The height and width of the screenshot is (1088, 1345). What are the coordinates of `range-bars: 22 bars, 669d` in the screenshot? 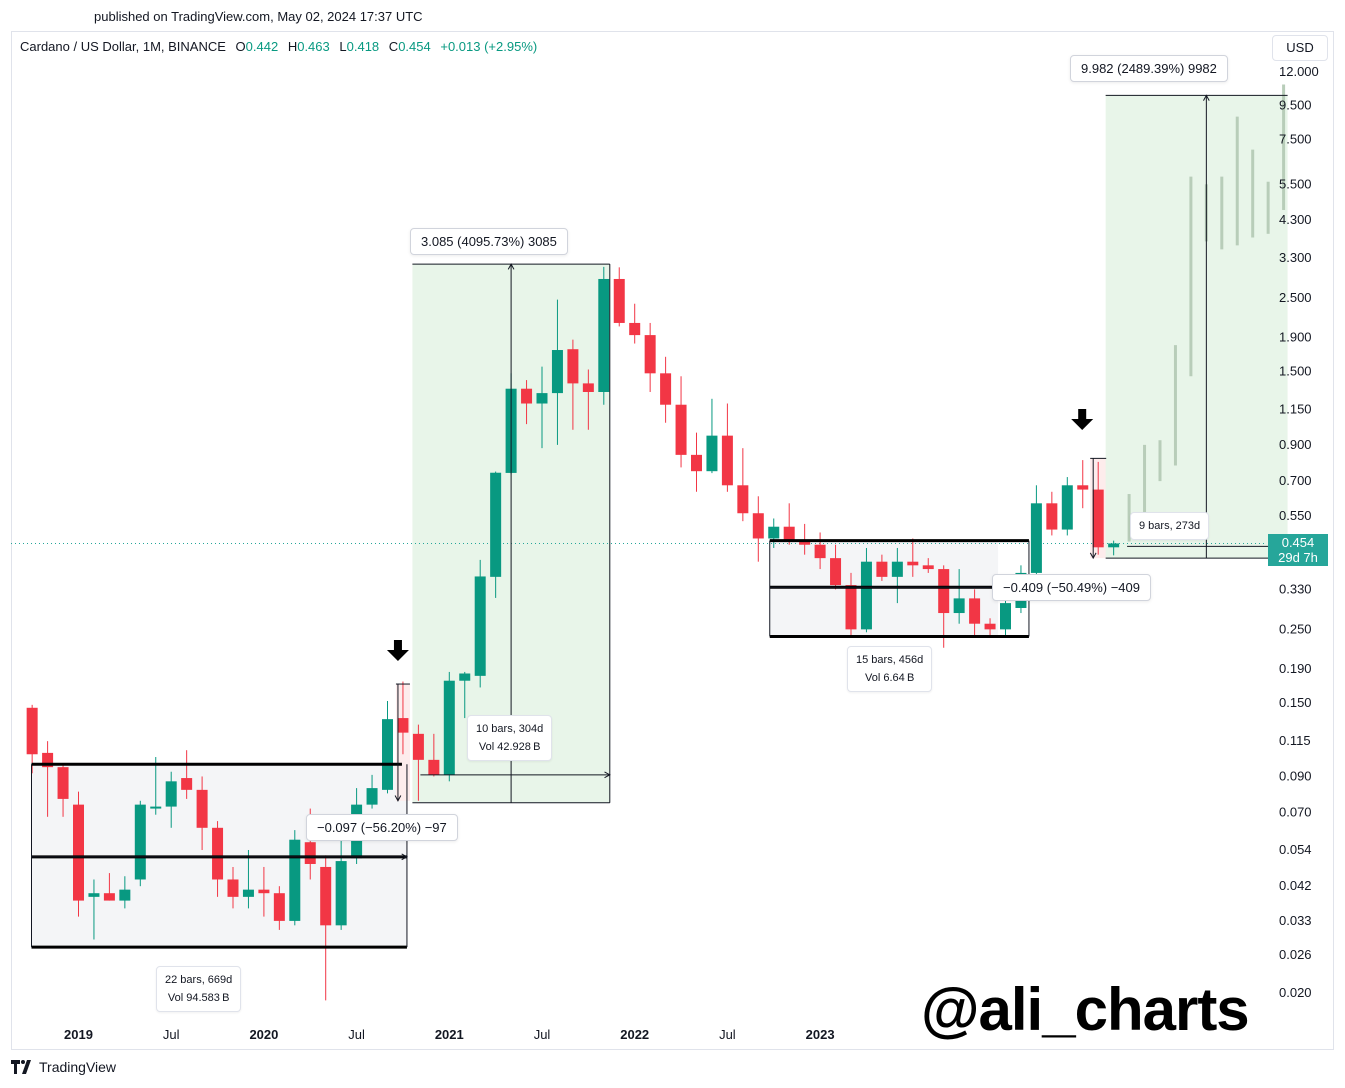 It's located at (199, 980).